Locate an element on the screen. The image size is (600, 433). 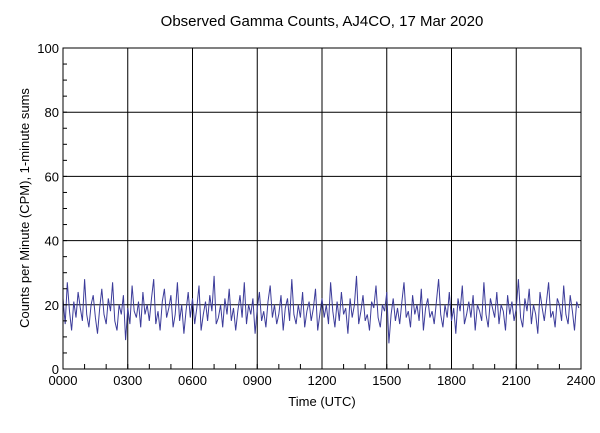
x-axis-label: Time (UTC) is located at coordinates (321, 401).